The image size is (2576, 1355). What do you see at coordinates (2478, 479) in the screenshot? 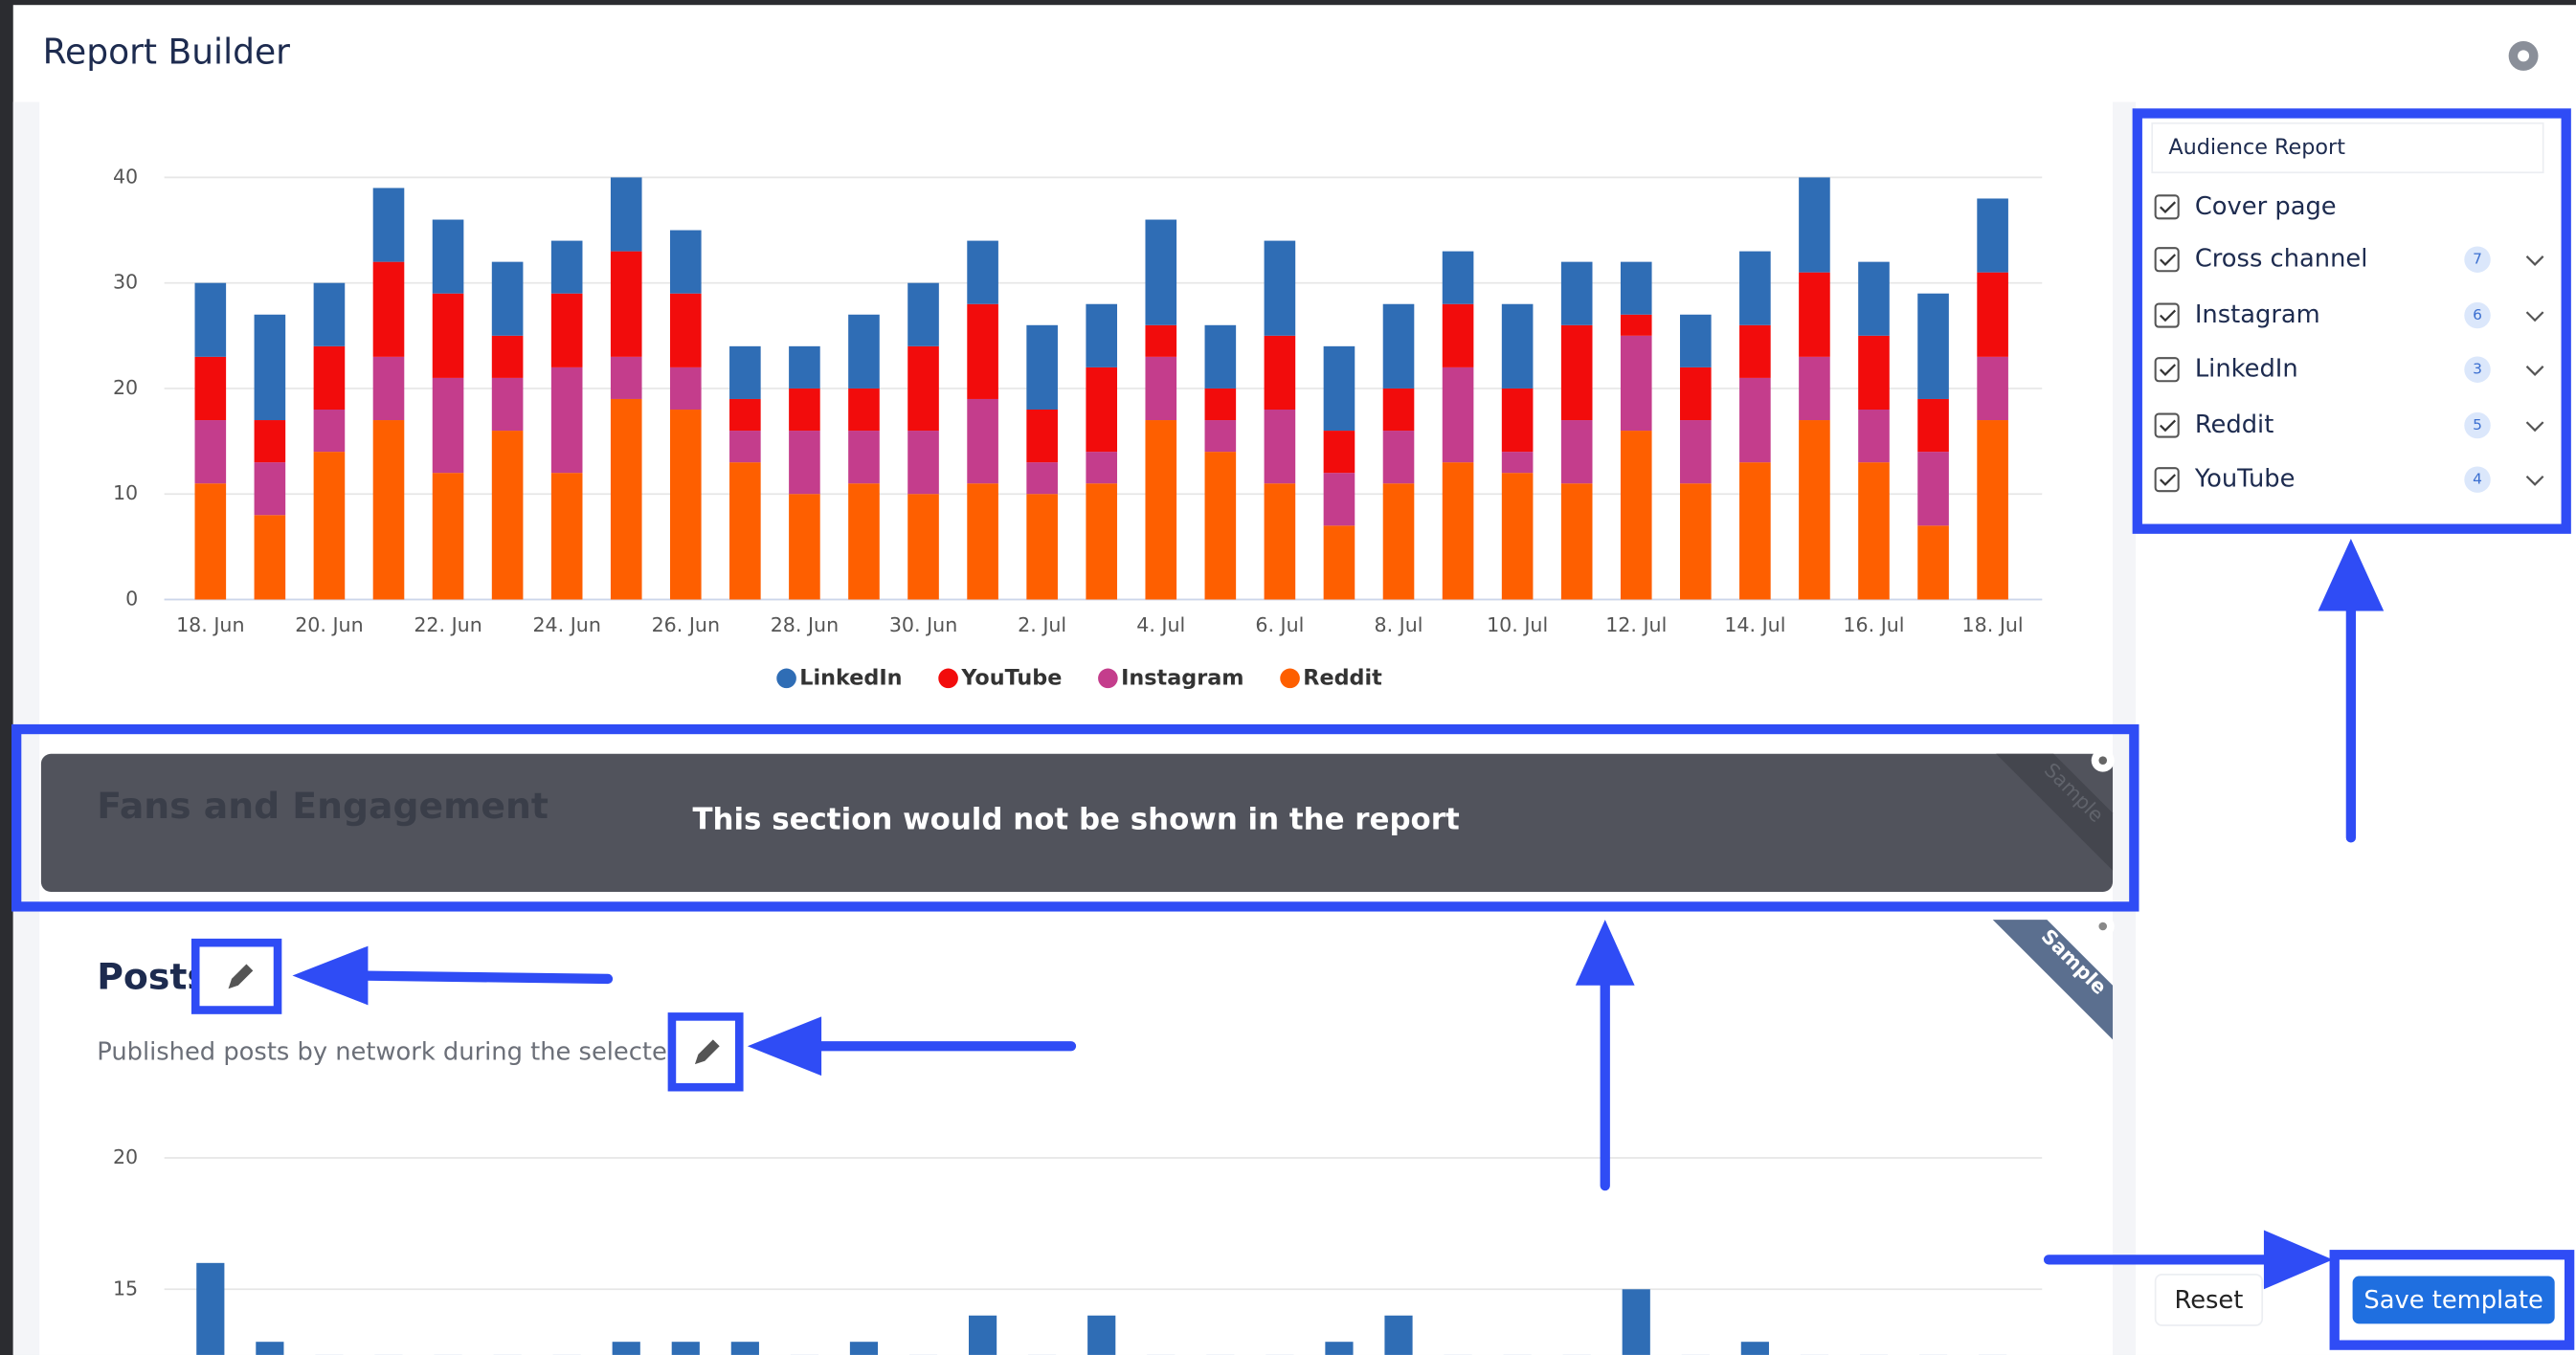
I see `count-label: 4` at bounding box center [2478, 479].